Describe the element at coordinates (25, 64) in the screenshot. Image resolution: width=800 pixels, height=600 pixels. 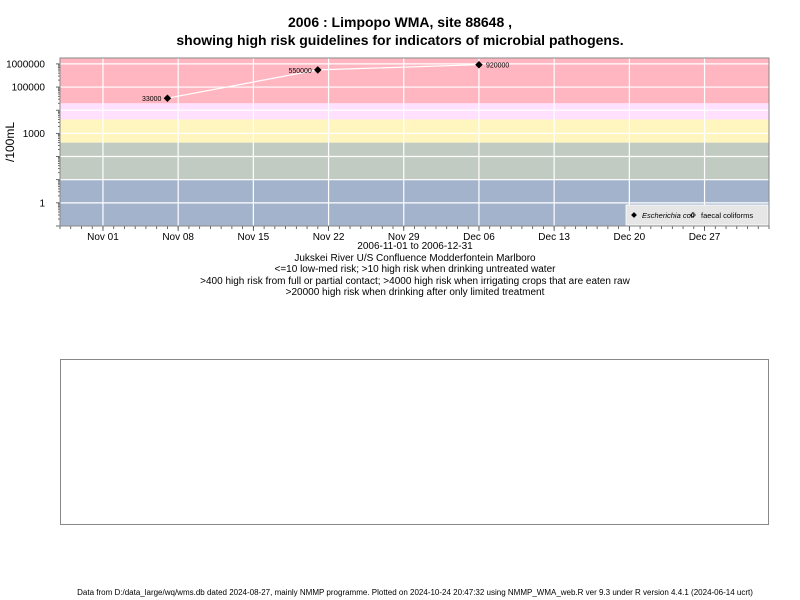
I see `y-tick-label: 1000000` at that location.